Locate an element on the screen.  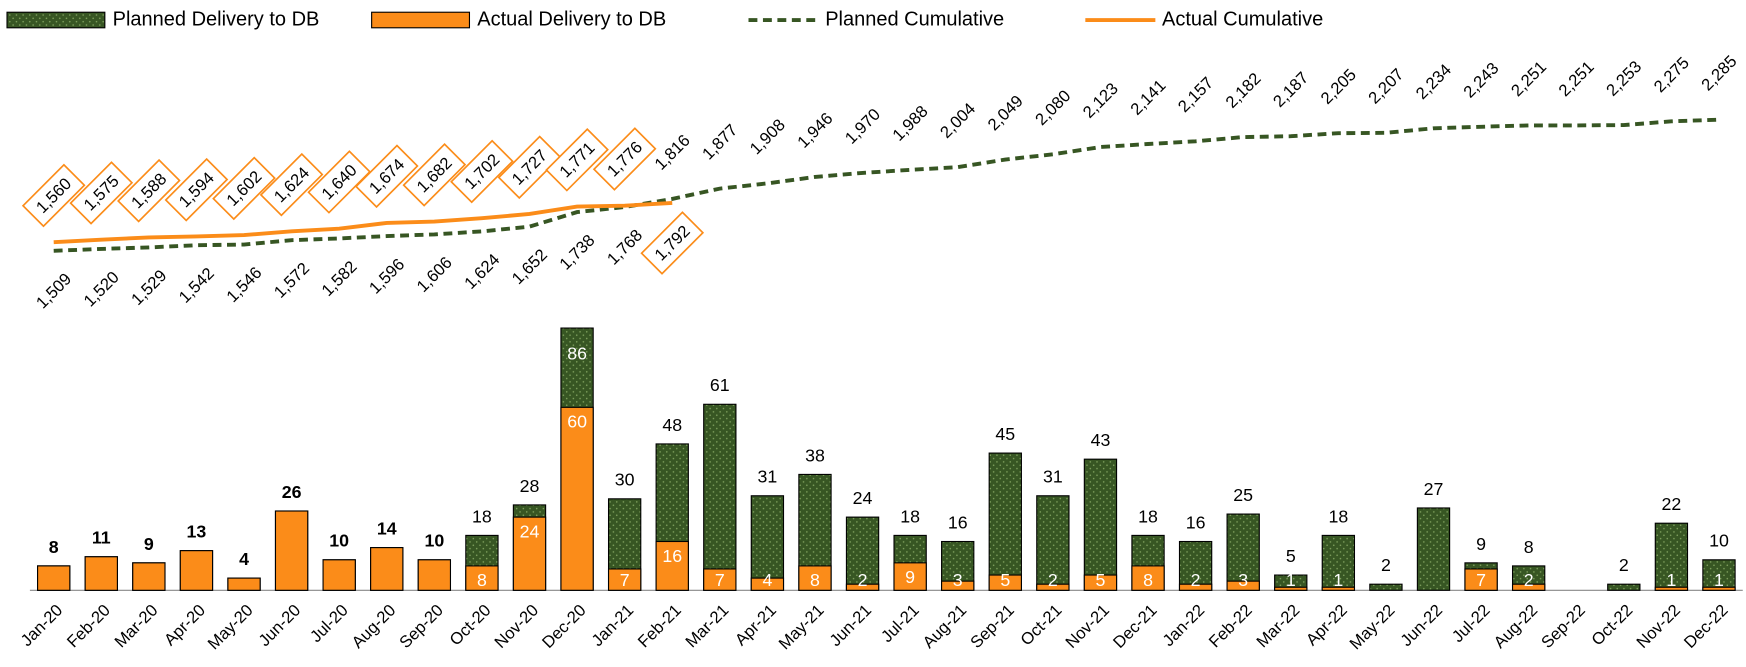
data-label: 60 is located at coordinates (577, 422).